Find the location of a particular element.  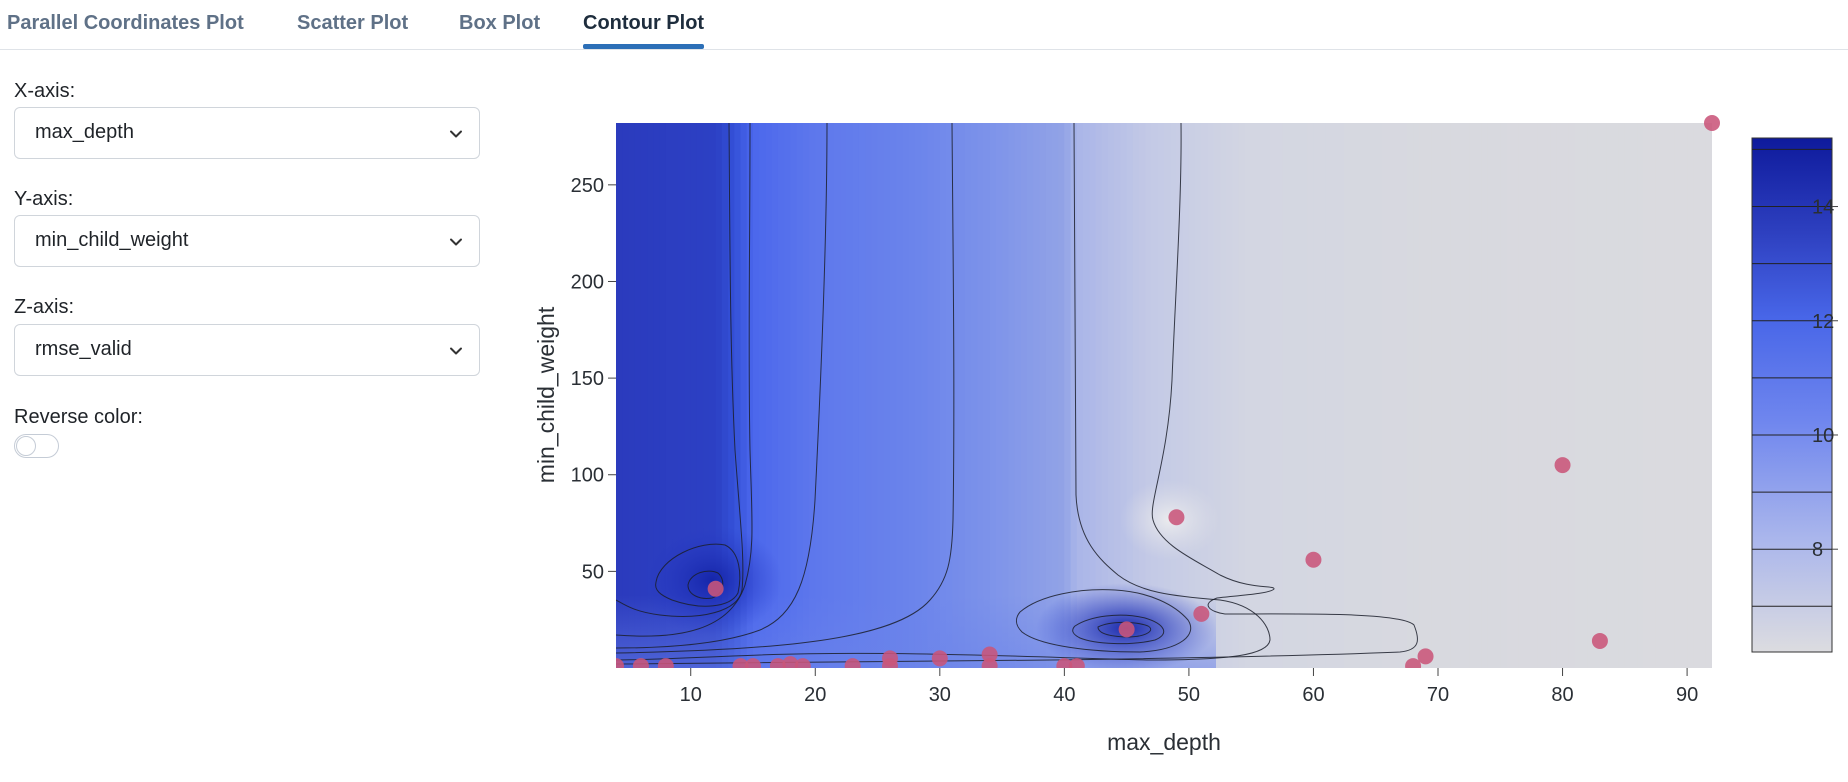

x-tick-label: 80 is located at coordinates (1562, 695).